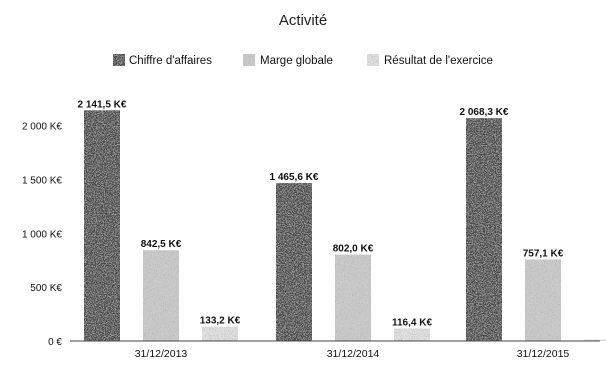  I want to click on y-axis: 0 € 500 K€ 1 000 K€ 1 500 K€ 2 000 K€, so click(42, 235).